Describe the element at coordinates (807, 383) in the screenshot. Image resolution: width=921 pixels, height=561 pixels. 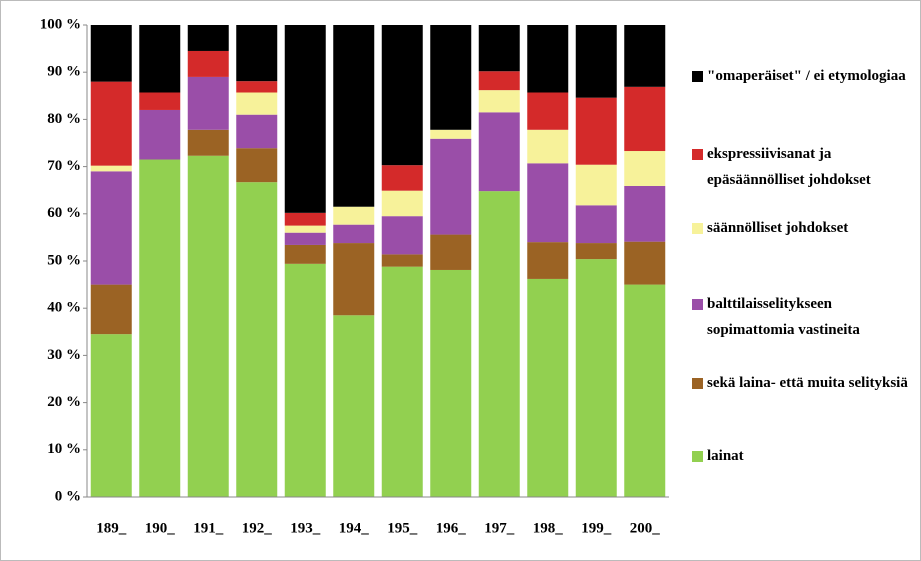
I see `legend-label: sekä laina- että muita selityksiä` at that location.